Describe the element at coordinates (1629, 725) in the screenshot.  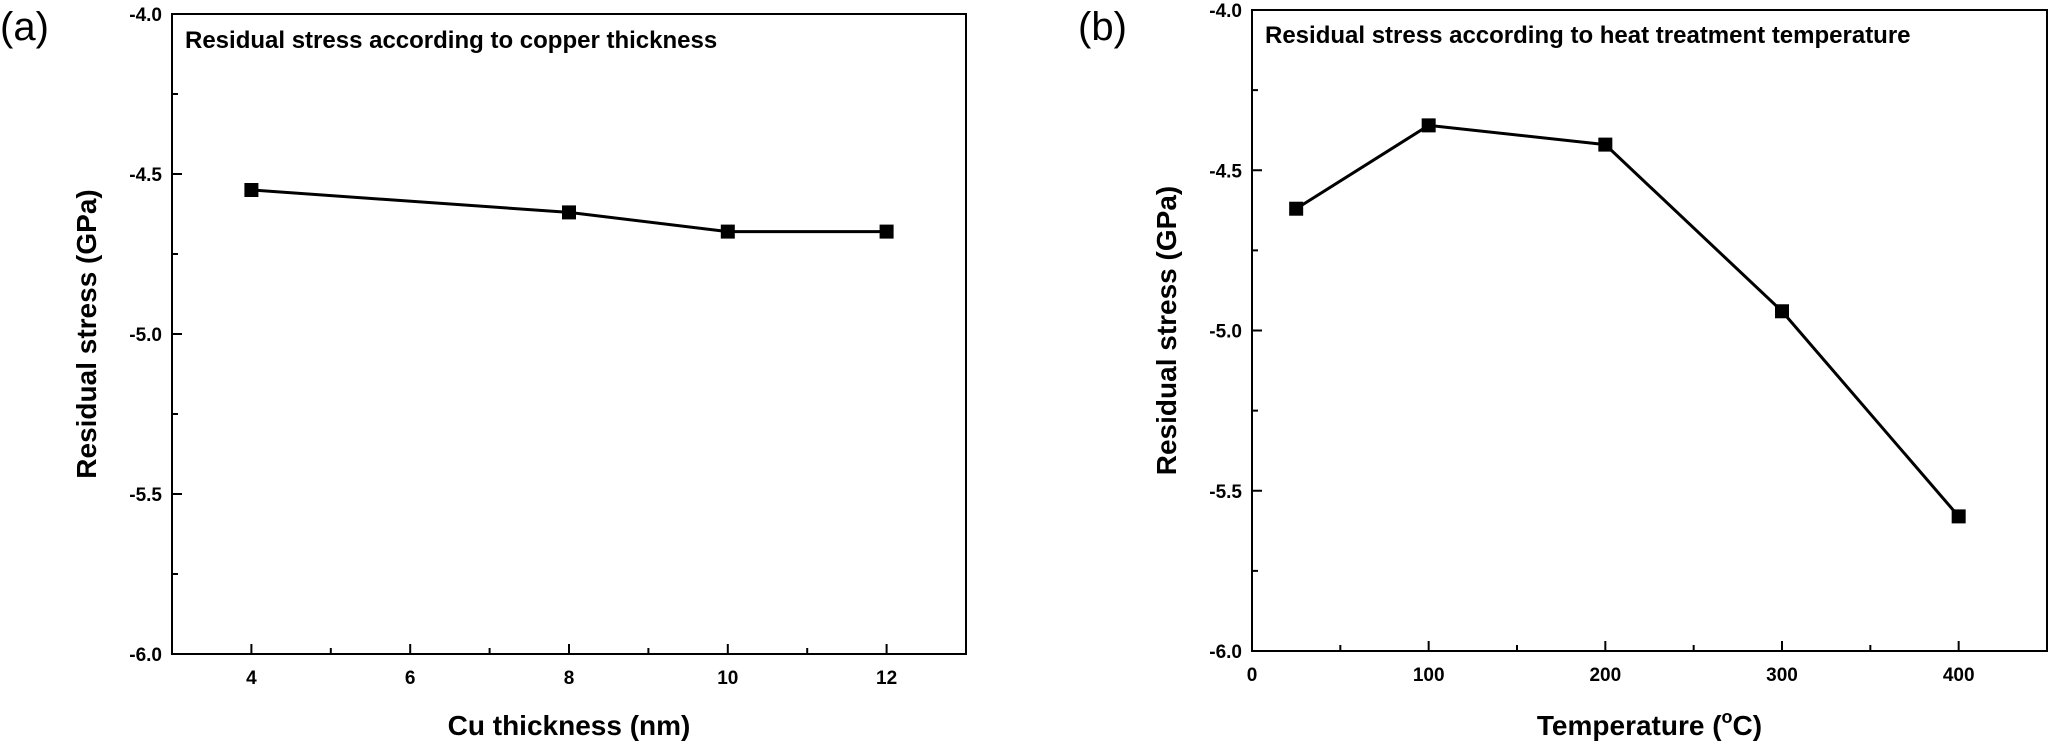
I see `x-axis-title-text: Temperature (` at that location.